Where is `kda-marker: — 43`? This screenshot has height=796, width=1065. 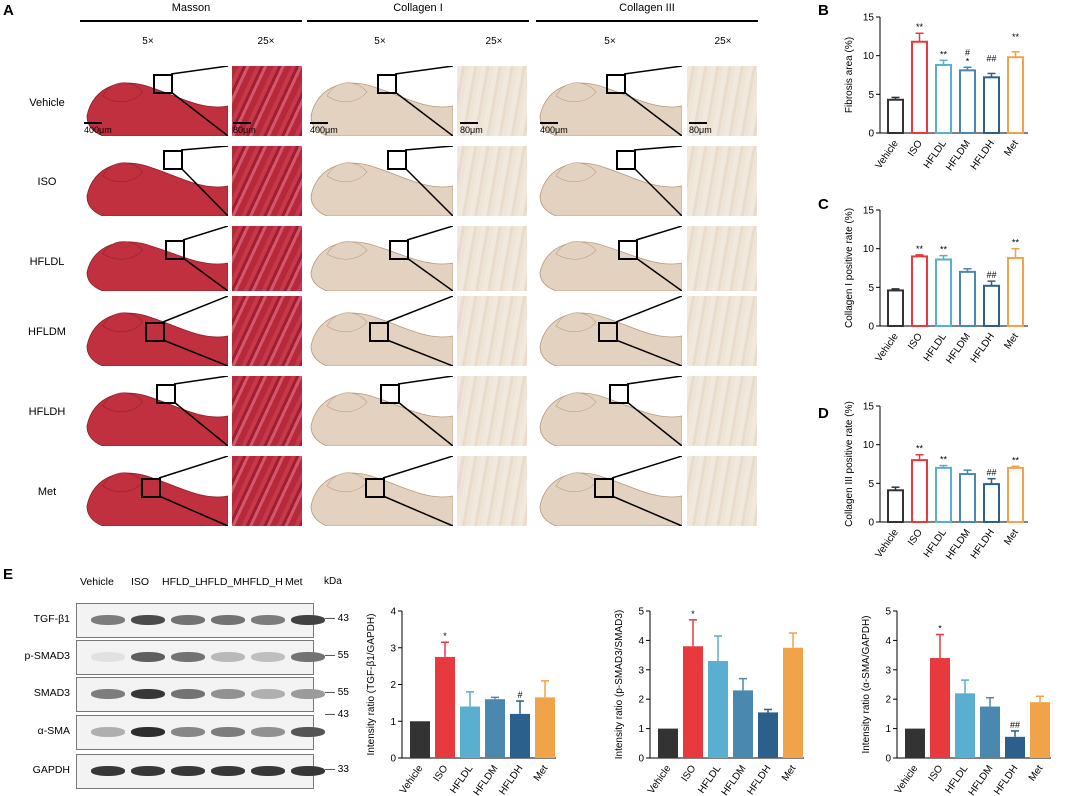 kda-marker: — 43 is located at coordinates (337, 618).